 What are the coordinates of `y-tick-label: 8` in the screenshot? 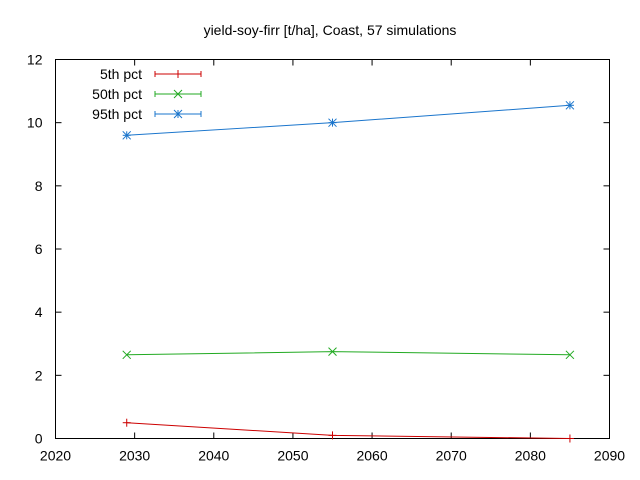 It's located at (39, 186).